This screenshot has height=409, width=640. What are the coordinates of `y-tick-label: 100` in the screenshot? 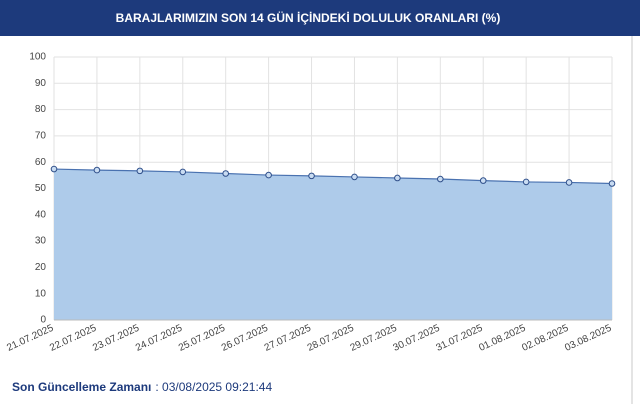 It's located at (37, 57).